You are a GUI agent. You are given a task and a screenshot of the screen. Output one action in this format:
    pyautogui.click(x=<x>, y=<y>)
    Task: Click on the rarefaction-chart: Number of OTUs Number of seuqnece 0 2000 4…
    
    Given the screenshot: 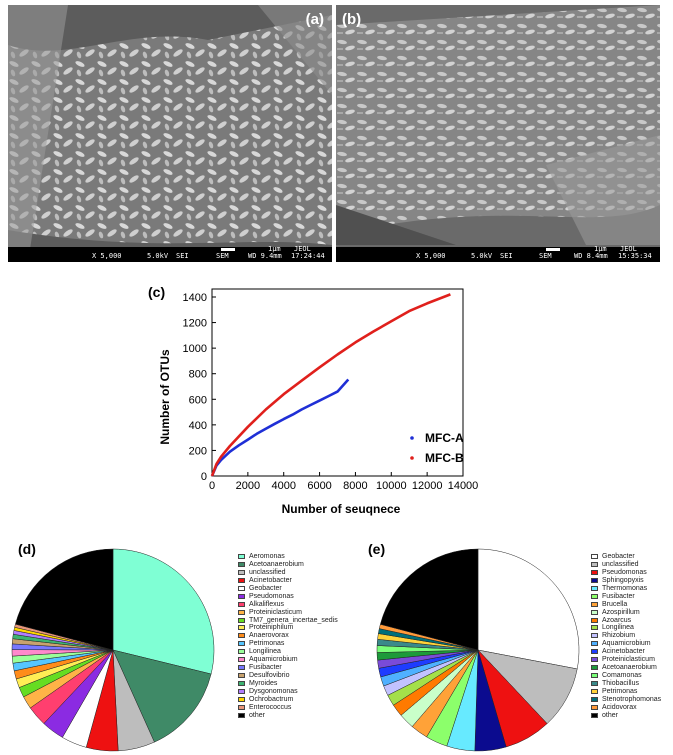 What is the action you would take?
    pyautogui.click(x=318, y=402)
    